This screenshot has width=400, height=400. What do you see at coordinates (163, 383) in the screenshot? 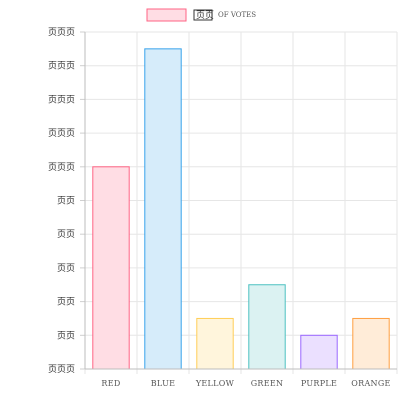
I see `x-tick-label: BLUE` at bounding box center [163, 383].